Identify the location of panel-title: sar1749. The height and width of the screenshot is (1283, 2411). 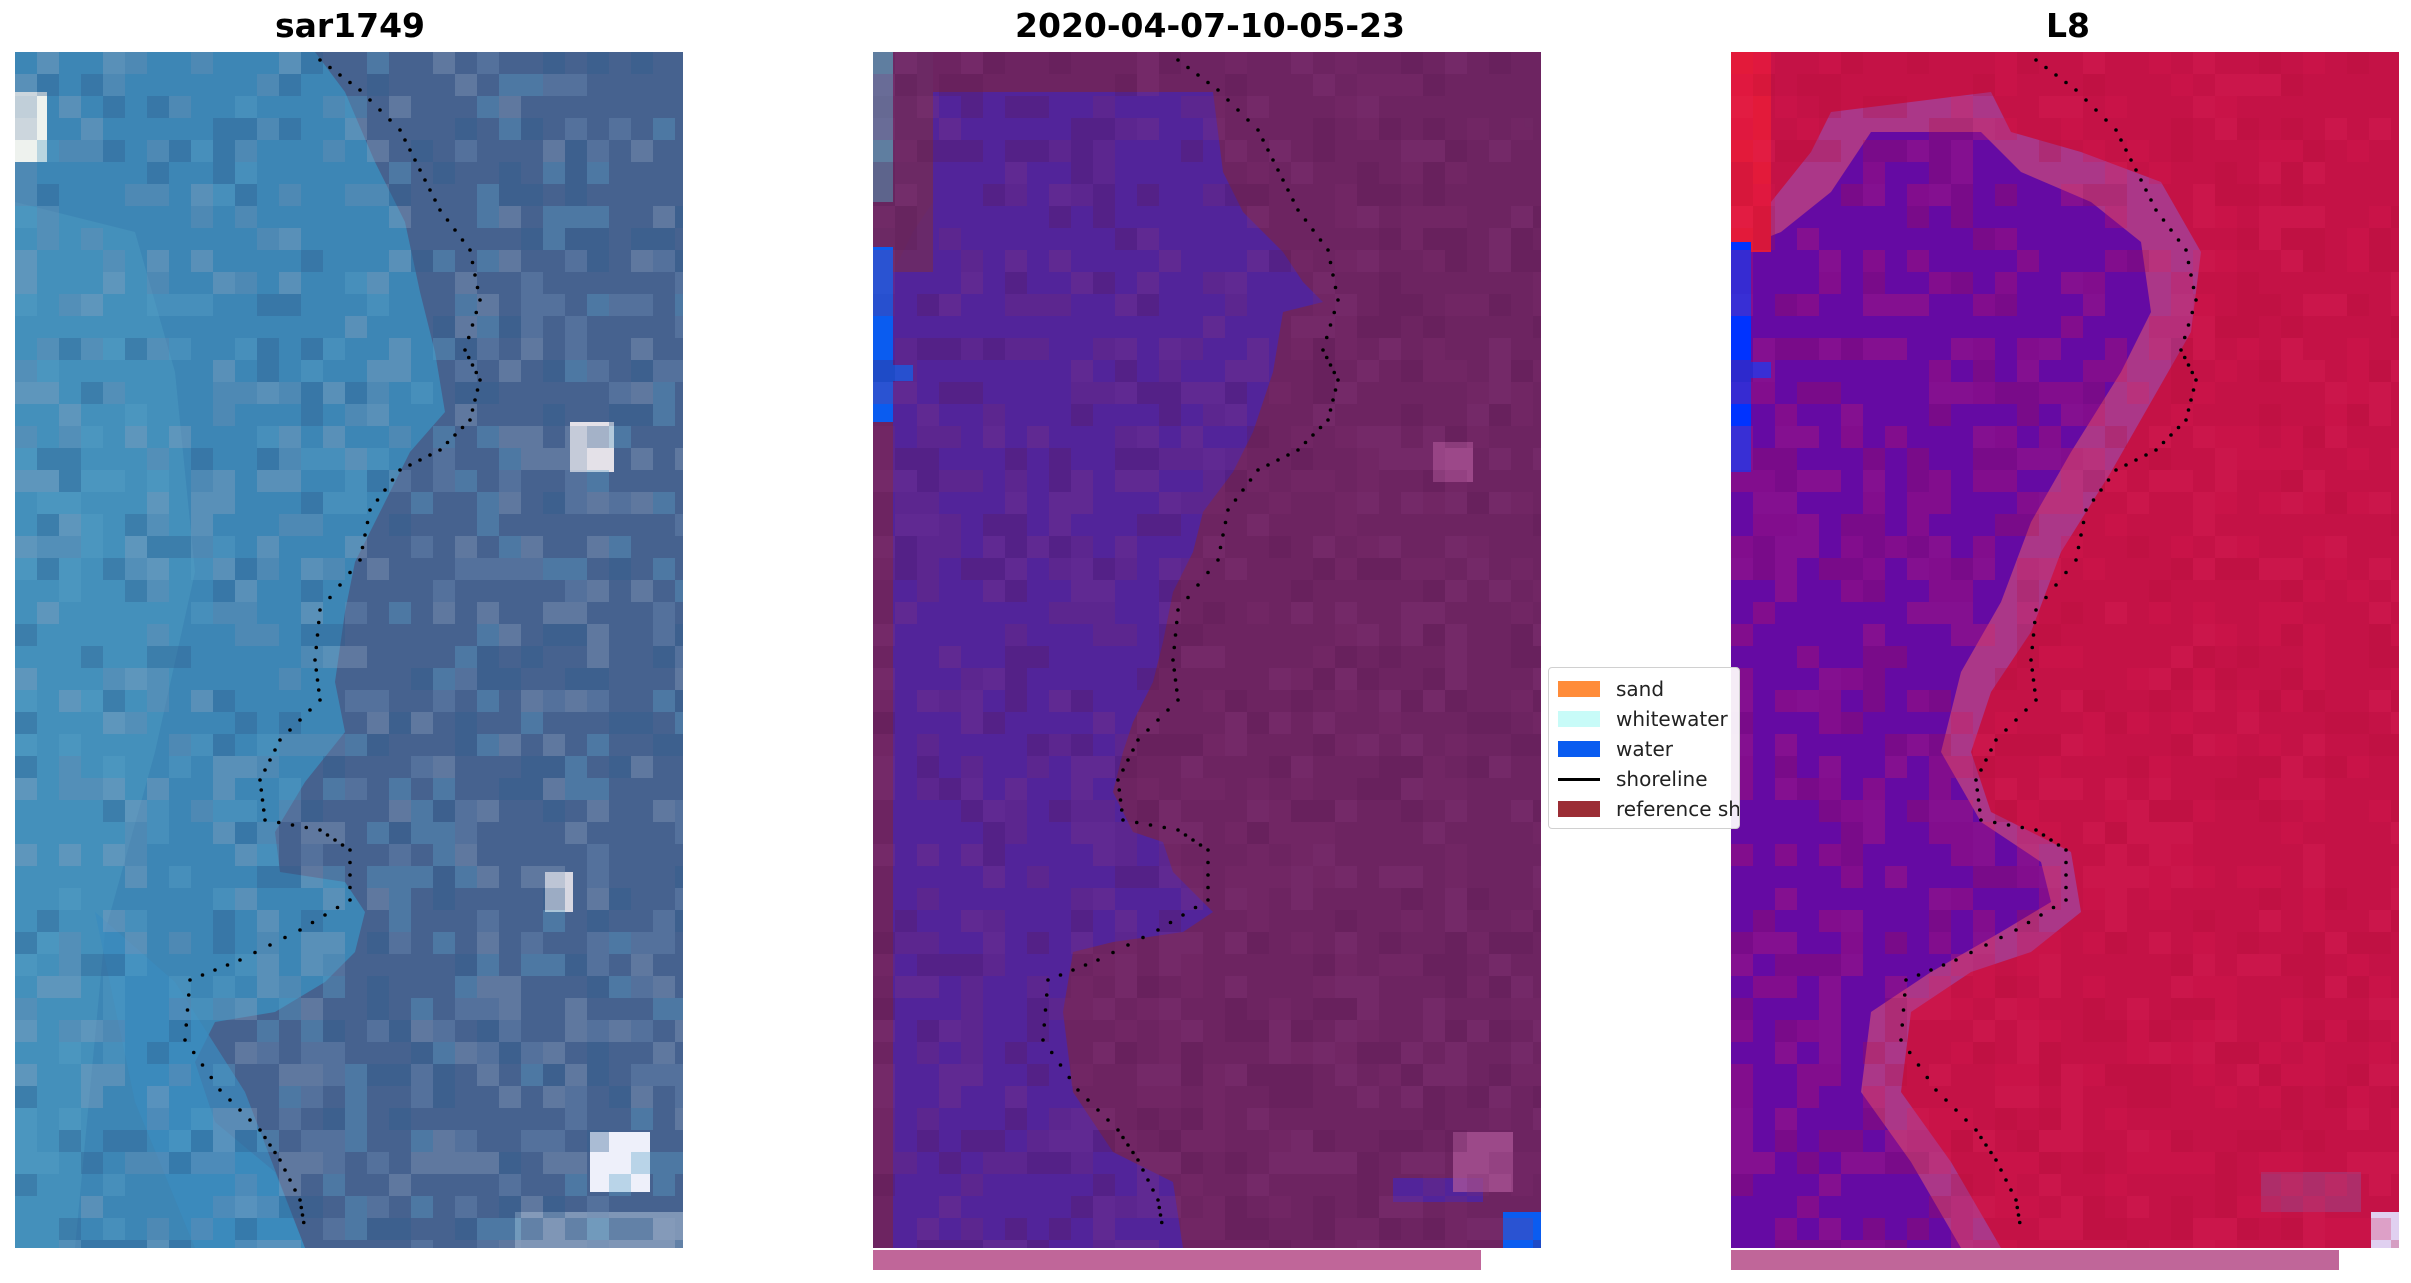
(350, 25).